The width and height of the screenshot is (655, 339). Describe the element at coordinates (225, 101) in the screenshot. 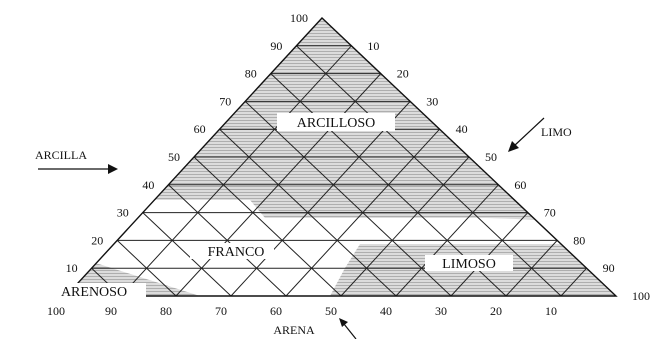

I see `tick-left-70: 70` at that location.